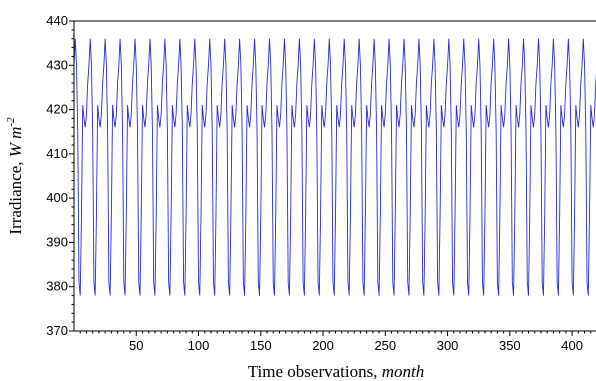 The image size is (596, 381). Describe the element at coordinates (335, 342) in the screenshot. I see `x-axis: 50 100 150 200 250 300 350 400` at that location.